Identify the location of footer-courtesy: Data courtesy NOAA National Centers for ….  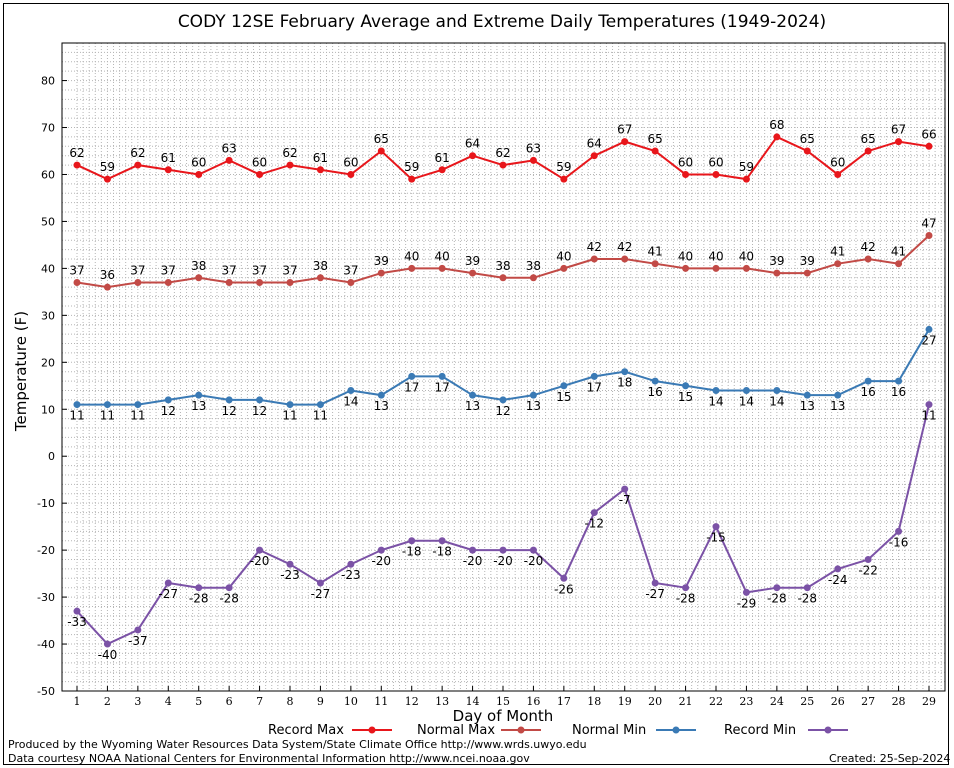
(269, 758).